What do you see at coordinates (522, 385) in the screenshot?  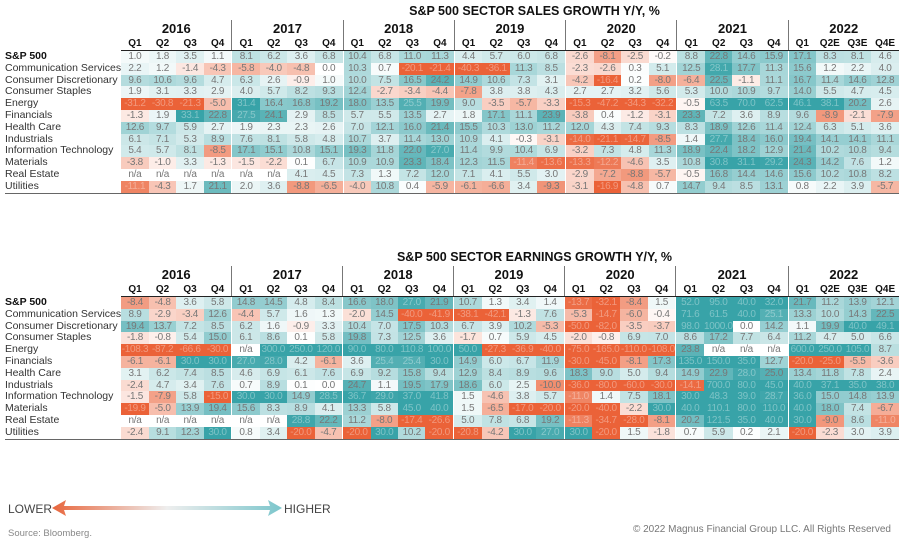 I see `heatmap-cell: 2.5` at bounding box center [522, 385].